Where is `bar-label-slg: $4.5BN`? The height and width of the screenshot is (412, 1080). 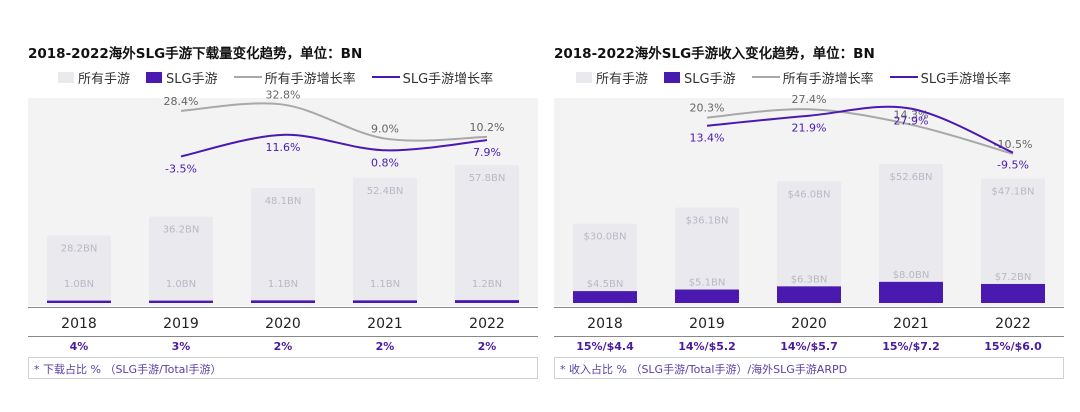 bar-label-slg: $4.5BN is located at coordinates (605, 284).